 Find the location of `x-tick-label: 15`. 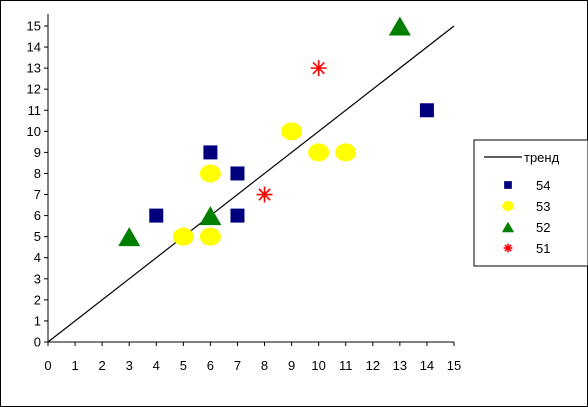

x-tick-label: 15 is located at coordinates (454, 365).